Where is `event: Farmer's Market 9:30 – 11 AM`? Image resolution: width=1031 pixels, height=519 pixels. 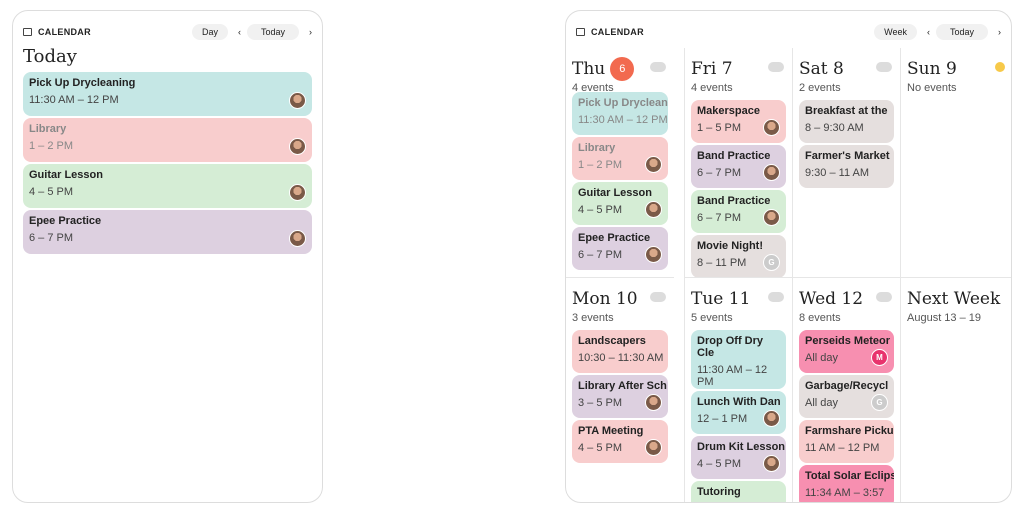 event: Farmer's Market 9:30 – 11 AM is located at coordinates (846, 166).